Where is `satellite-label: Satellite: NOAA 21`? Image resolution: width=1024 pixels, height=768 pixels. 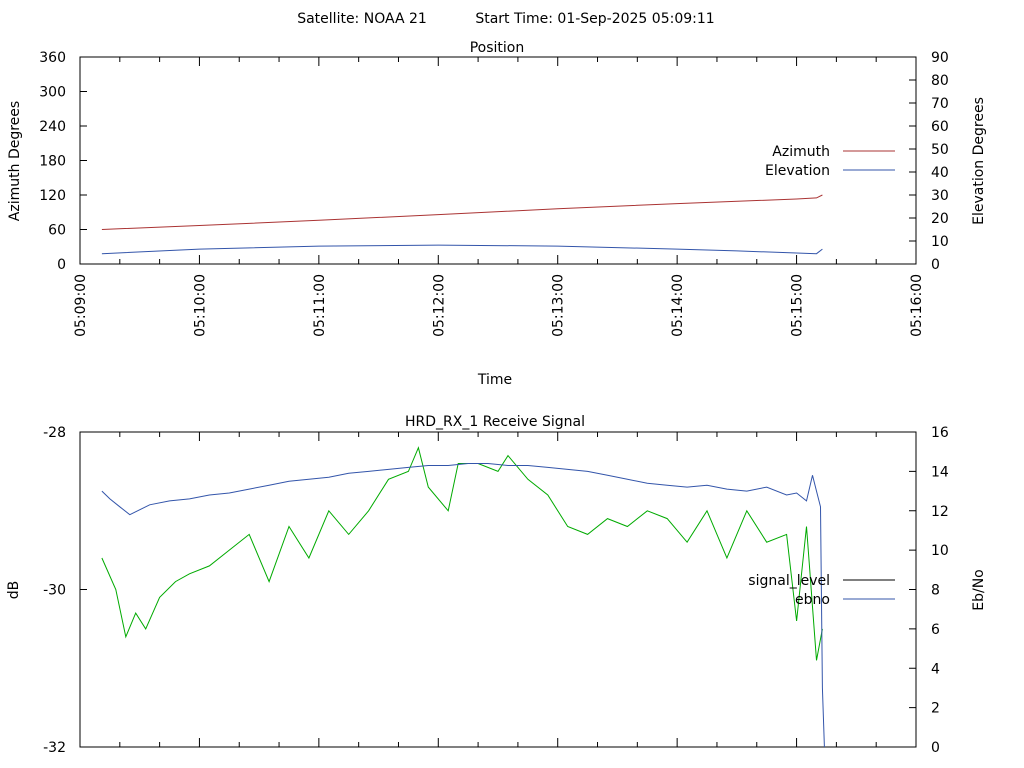
satellite-label: Satellite: NOAA 21 is located at coordinates (362, 19).